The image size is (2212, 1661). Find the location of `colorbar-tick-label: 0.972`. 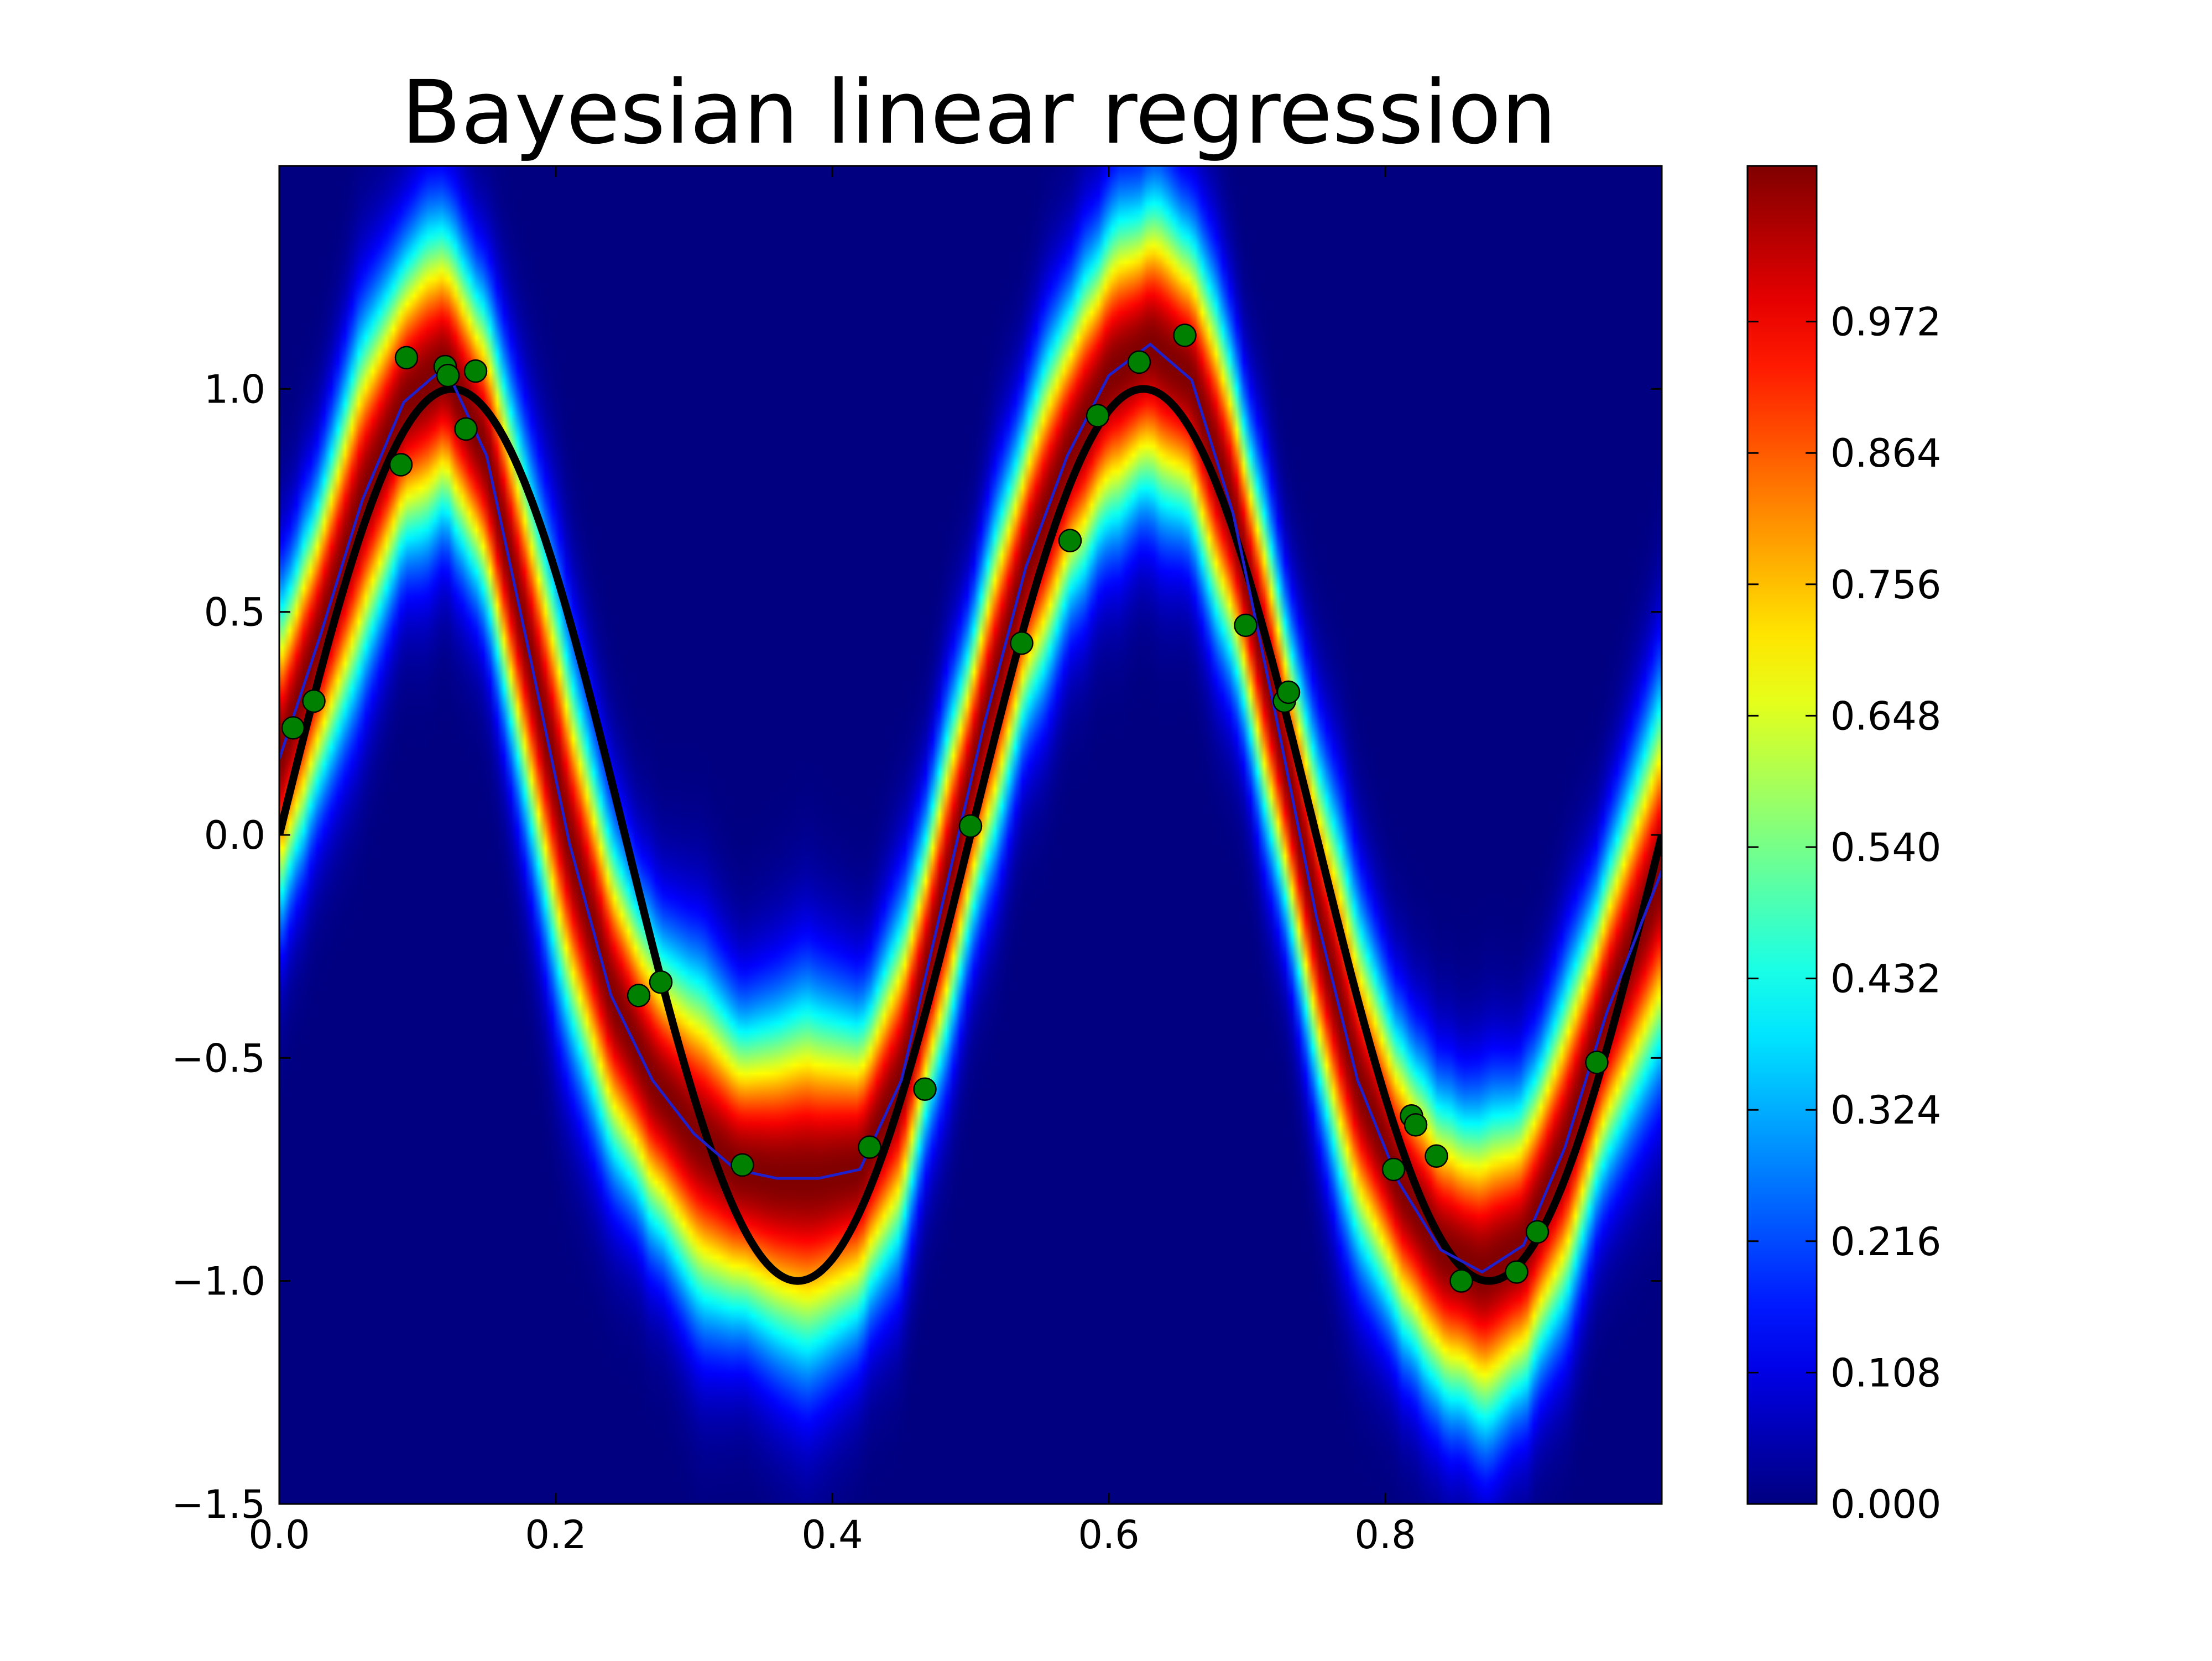

colorbar-tick-label: 0.972 is located at coordinates (1886, 322).